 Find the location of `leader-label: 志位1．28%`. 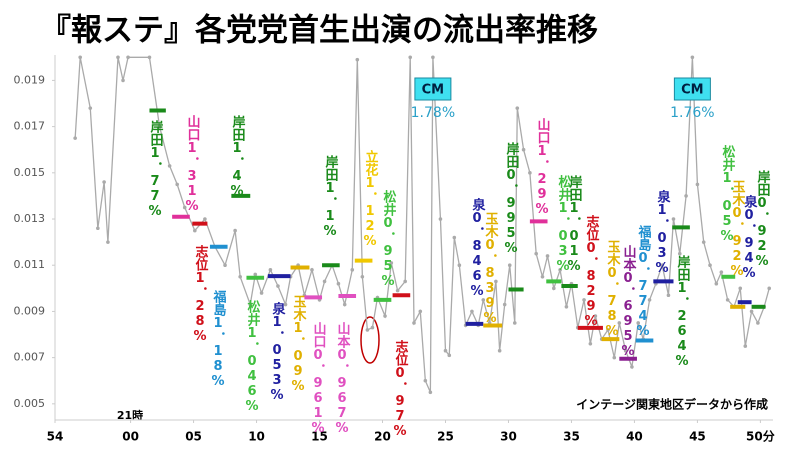

leader-label: 志位1．28% is located at coordinates (201, 294).